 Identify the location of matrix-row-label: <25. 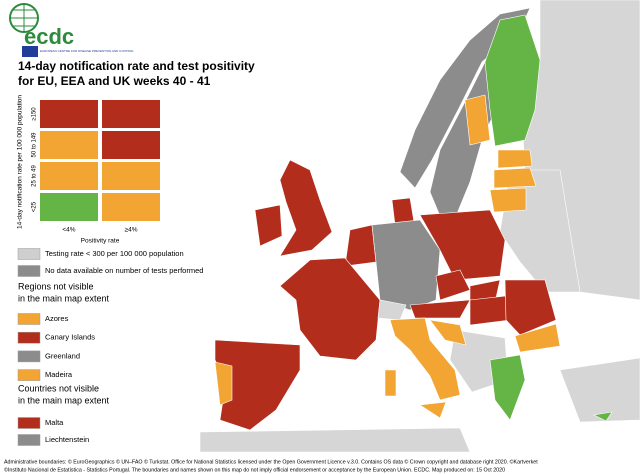
(35, 206).